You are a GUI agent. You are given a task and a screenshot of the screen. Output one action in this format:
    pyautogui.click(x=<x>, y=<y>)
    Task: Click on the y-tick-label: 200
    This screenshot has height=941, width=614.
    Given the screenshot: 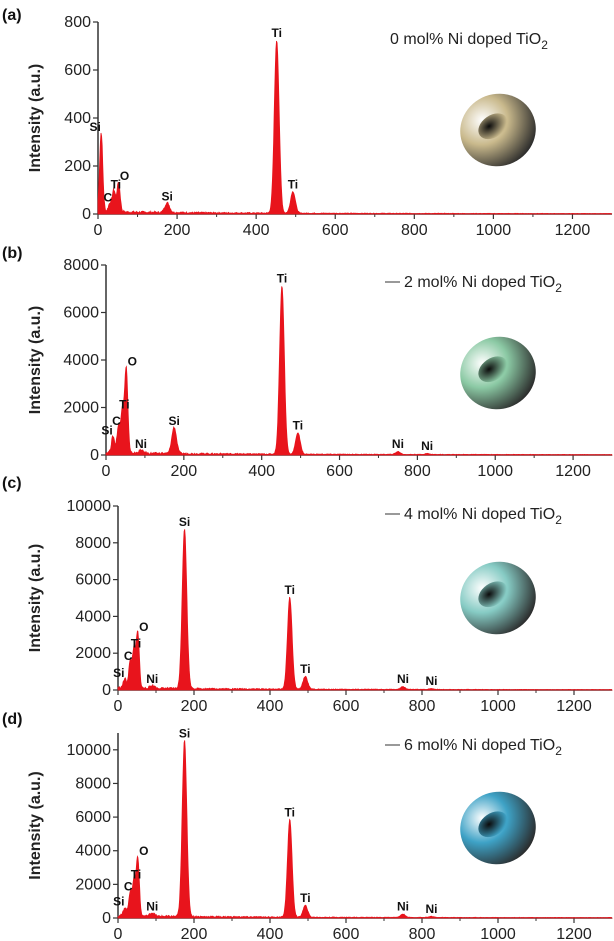 What is the action you would take?
    pyautogui.click(x=77, y=166)
    